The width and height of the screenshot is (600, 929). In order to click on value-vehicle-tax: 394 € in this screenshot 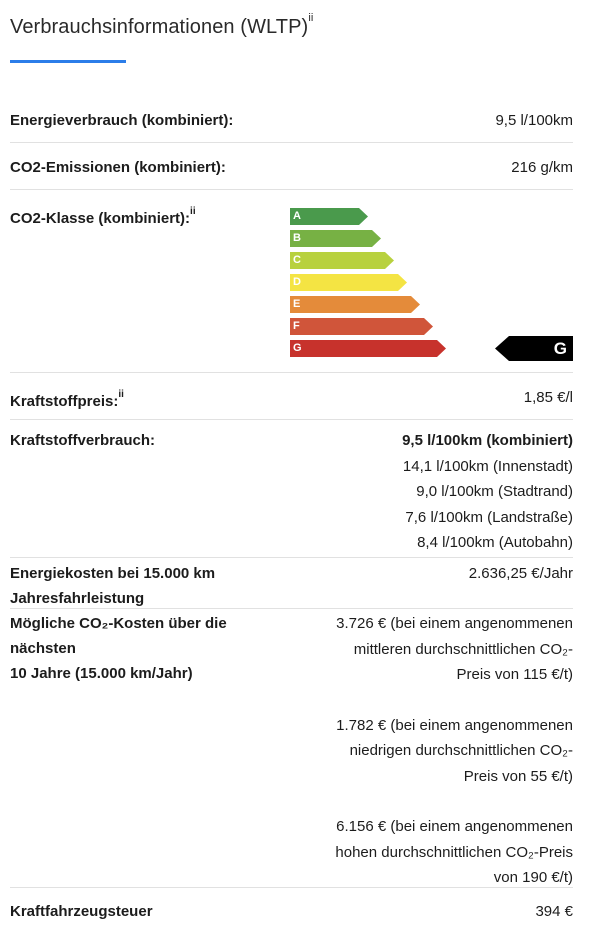, I will do `click(554, 911)`.